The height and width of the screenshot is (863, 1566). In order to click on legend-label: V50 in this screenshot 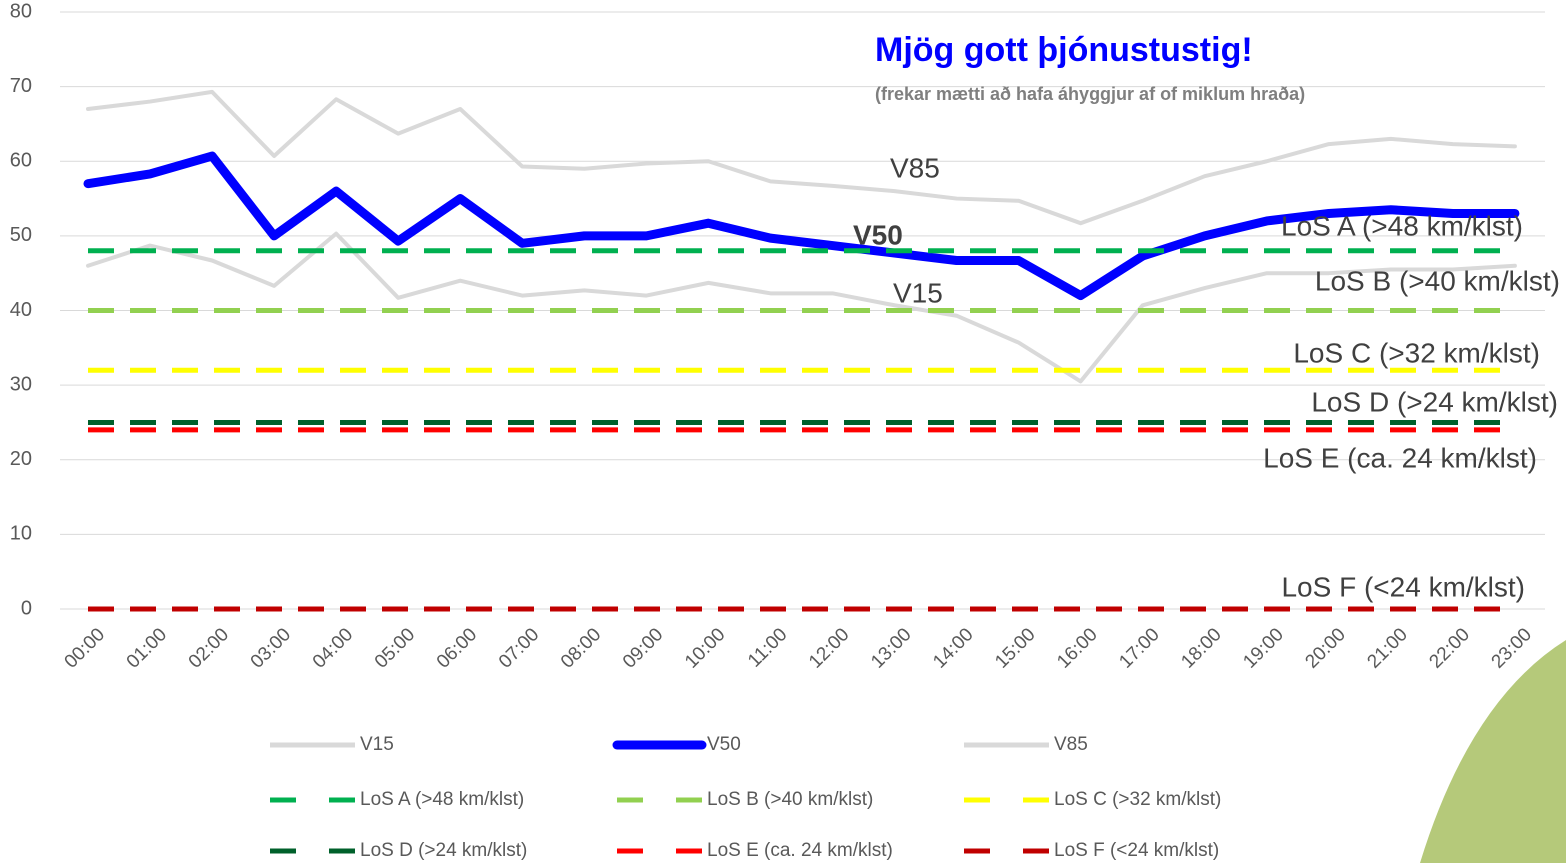, I will do `click(724, 744)`.